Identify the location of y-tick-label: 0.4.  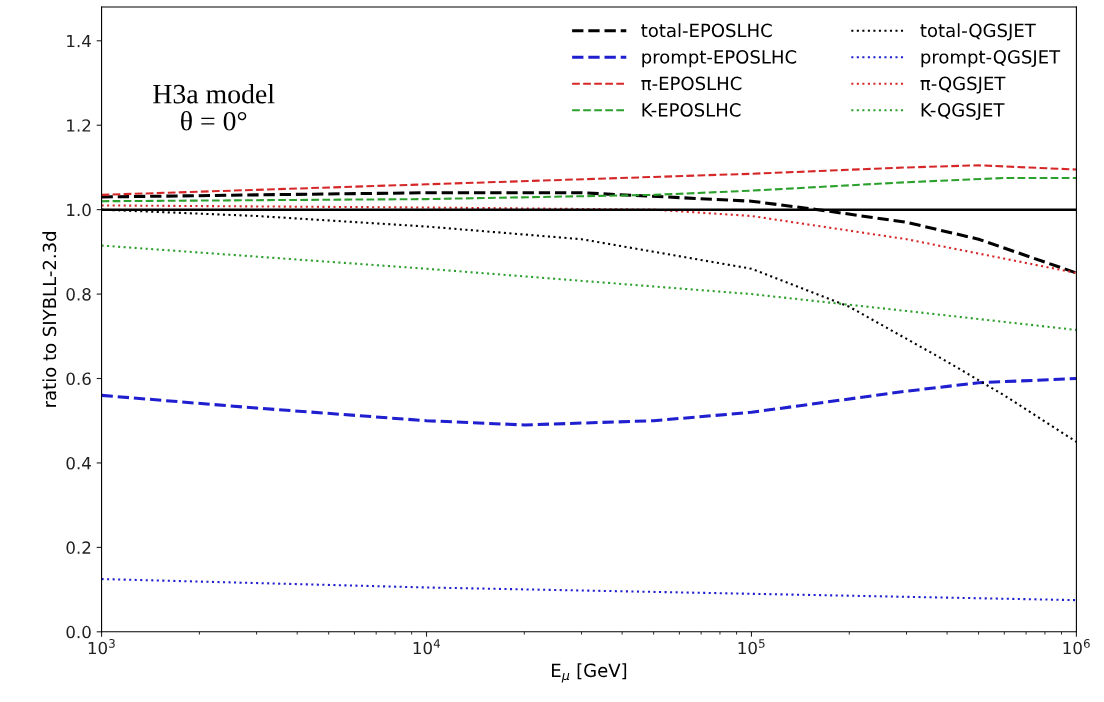
(78, 463).